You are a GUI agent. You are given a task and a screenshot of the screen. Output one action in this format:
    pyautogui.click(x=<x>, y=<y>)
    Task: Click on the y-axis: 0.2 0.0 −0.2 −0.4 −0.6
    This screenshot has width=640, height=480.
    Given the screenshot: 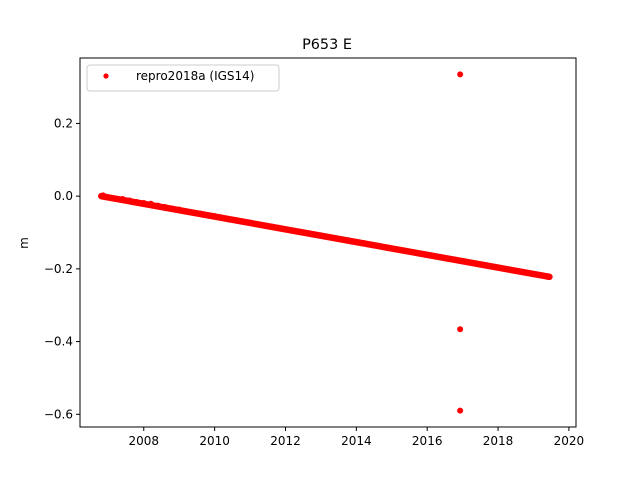 What is the action you would take?
    pyautogui.click(x=62, y=268)
    